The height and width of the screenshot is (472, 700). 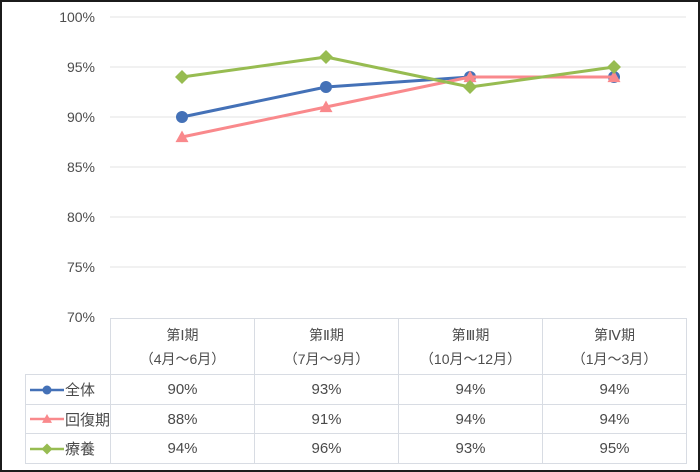 I want to click on legend-marker-triangle-icon, so click(x=47, y=418).